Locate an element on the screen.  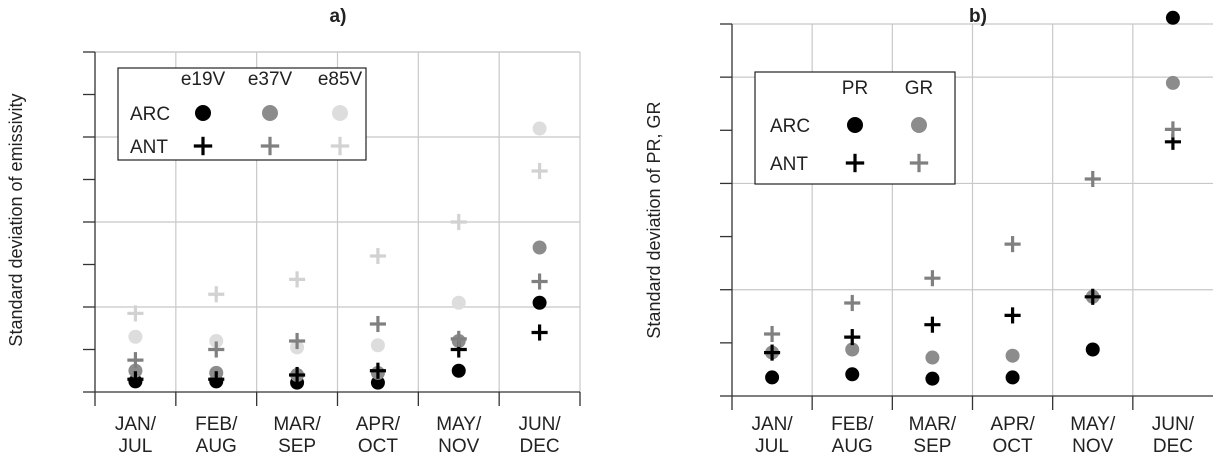
x-tick-label-line: JUN/ is located at coordinates (539, 424).